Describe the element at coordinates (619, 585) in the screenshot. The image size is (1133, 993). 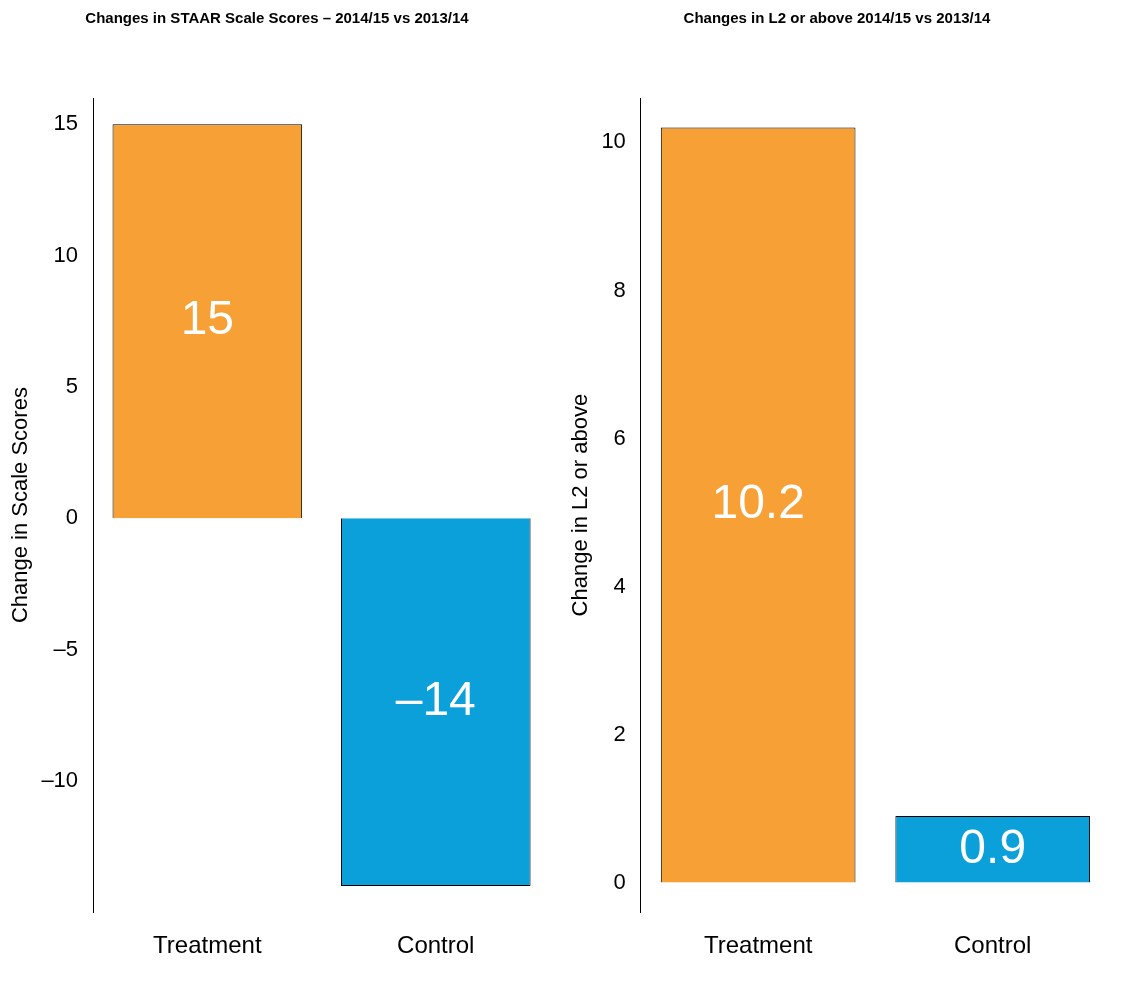
I see `y-tick-label: 4` at that location.